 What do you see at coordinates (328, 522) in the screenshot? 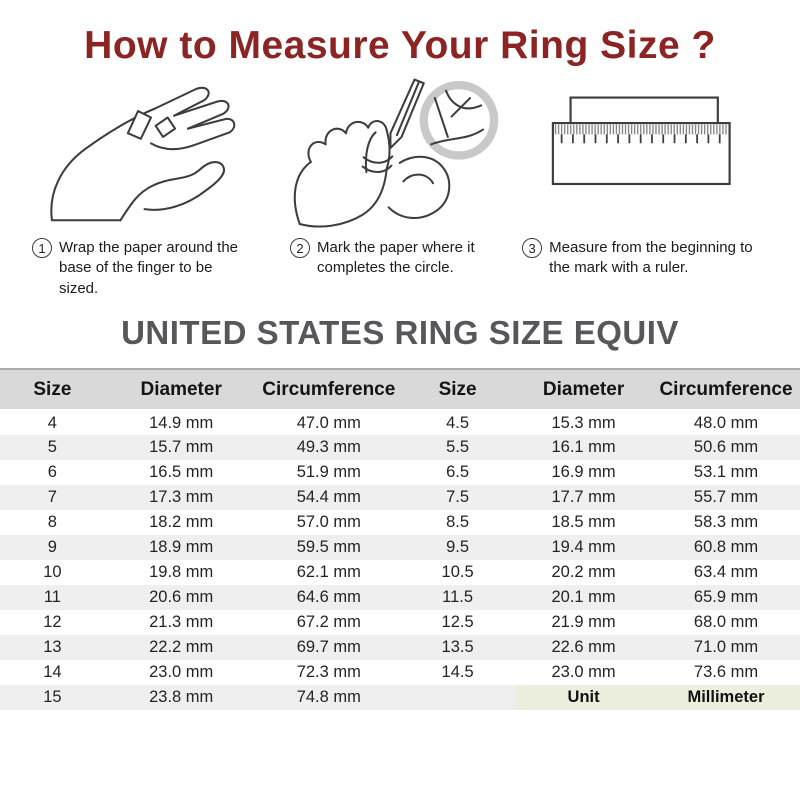
I see `table-cell: 57.0 mm` at bounding box center [328, 522].